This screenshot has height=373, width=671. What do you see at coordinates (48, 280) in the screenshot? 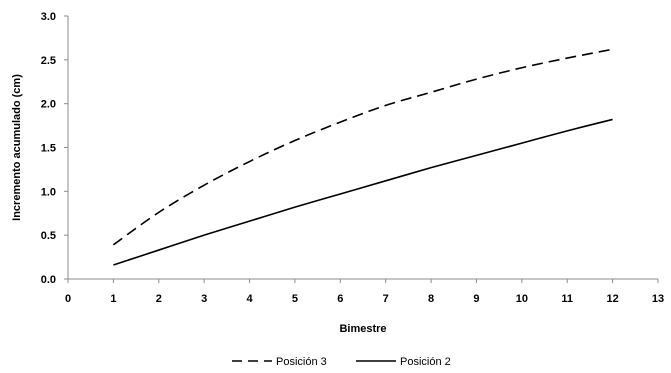
I see `y-tick-label: 0.0` at bounding box center [48, 280].